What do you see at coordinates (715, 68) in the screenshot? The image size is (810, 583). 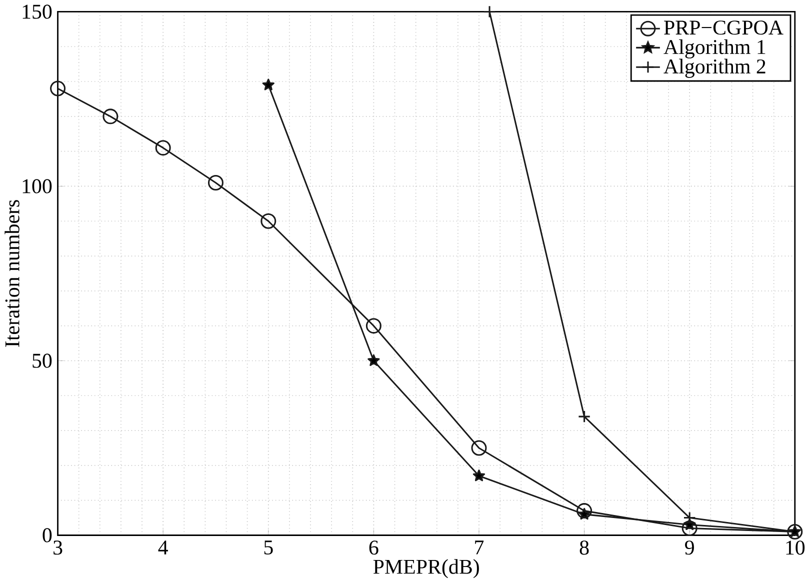 I see `legend-label: Algorithm 2` at bounding box center [715, 68].